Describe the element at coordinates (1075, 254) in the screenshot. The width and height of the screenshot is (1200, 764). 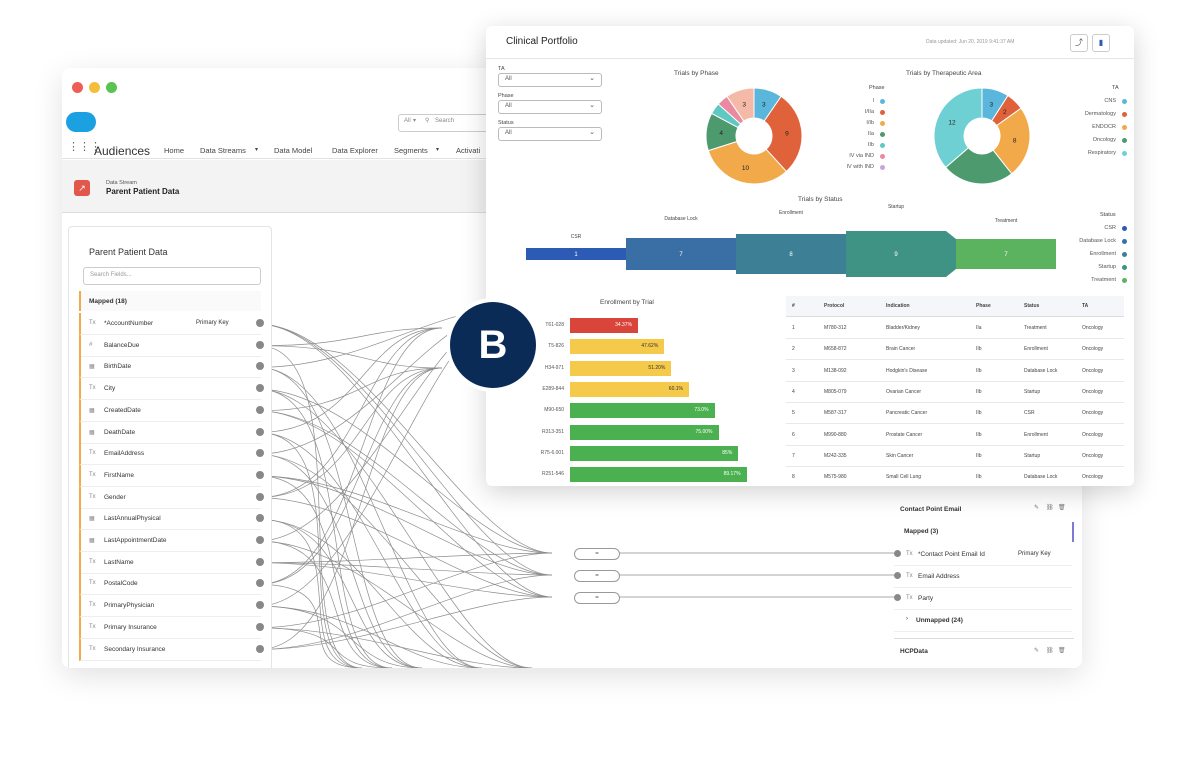
I see `legend-item: Enrollment` at that location.